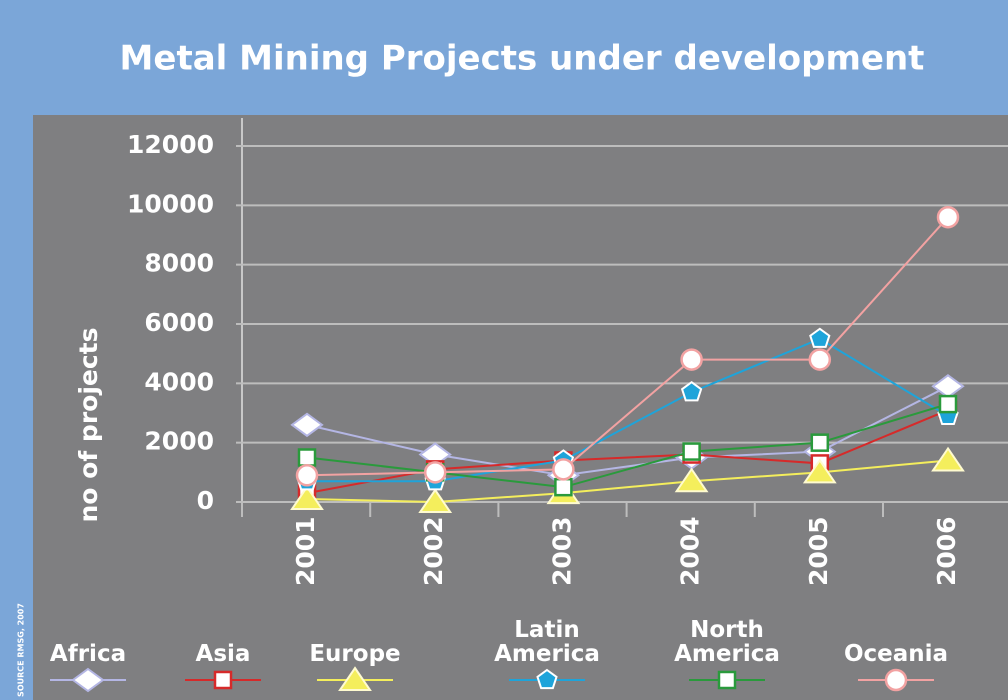 The image size is (1008, 700). Describe the element at coordinates (88, 424) in the screenshot. I see `y-axis-label: no of projects` at that location.